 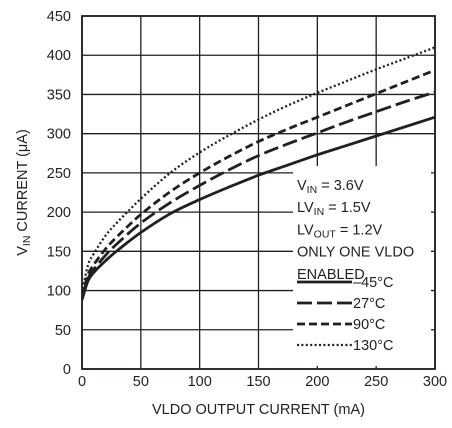 What do you see at coordinates (340, 186) in the screenshot?
I see `condition-line-rest: = 3.6V` at bounding box center [340, 186].